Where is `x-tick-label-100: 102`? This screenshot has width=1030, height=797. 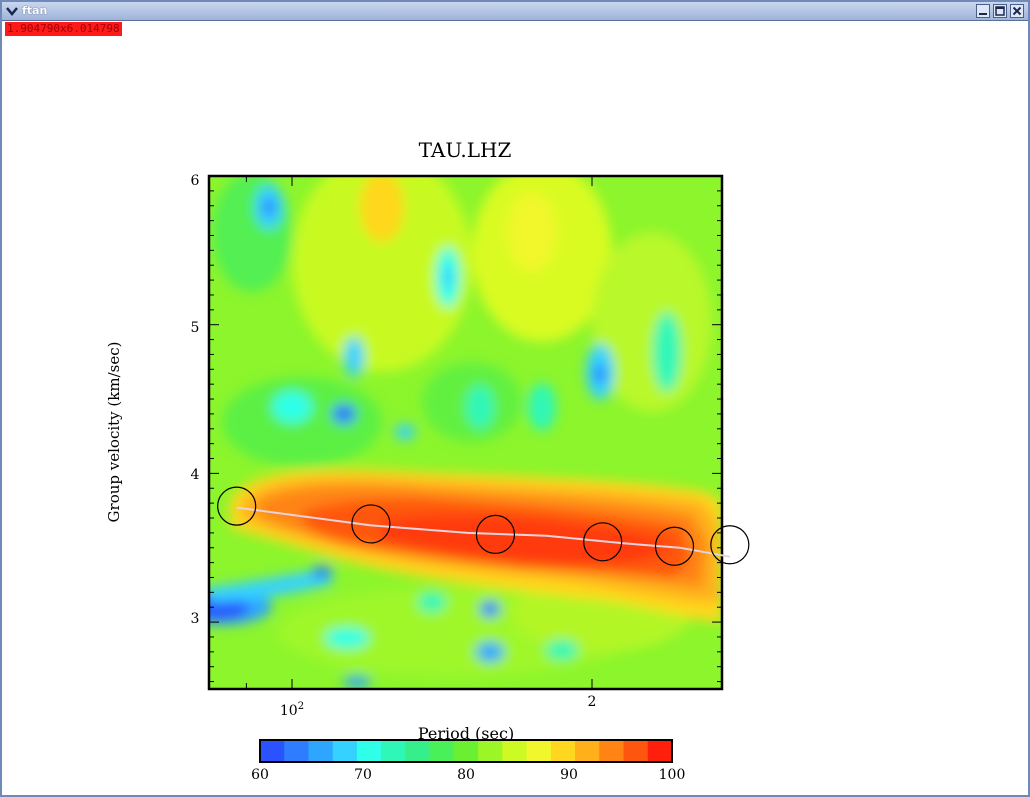 x-tick-label-100: 102 is located at coordinates (292, 710).